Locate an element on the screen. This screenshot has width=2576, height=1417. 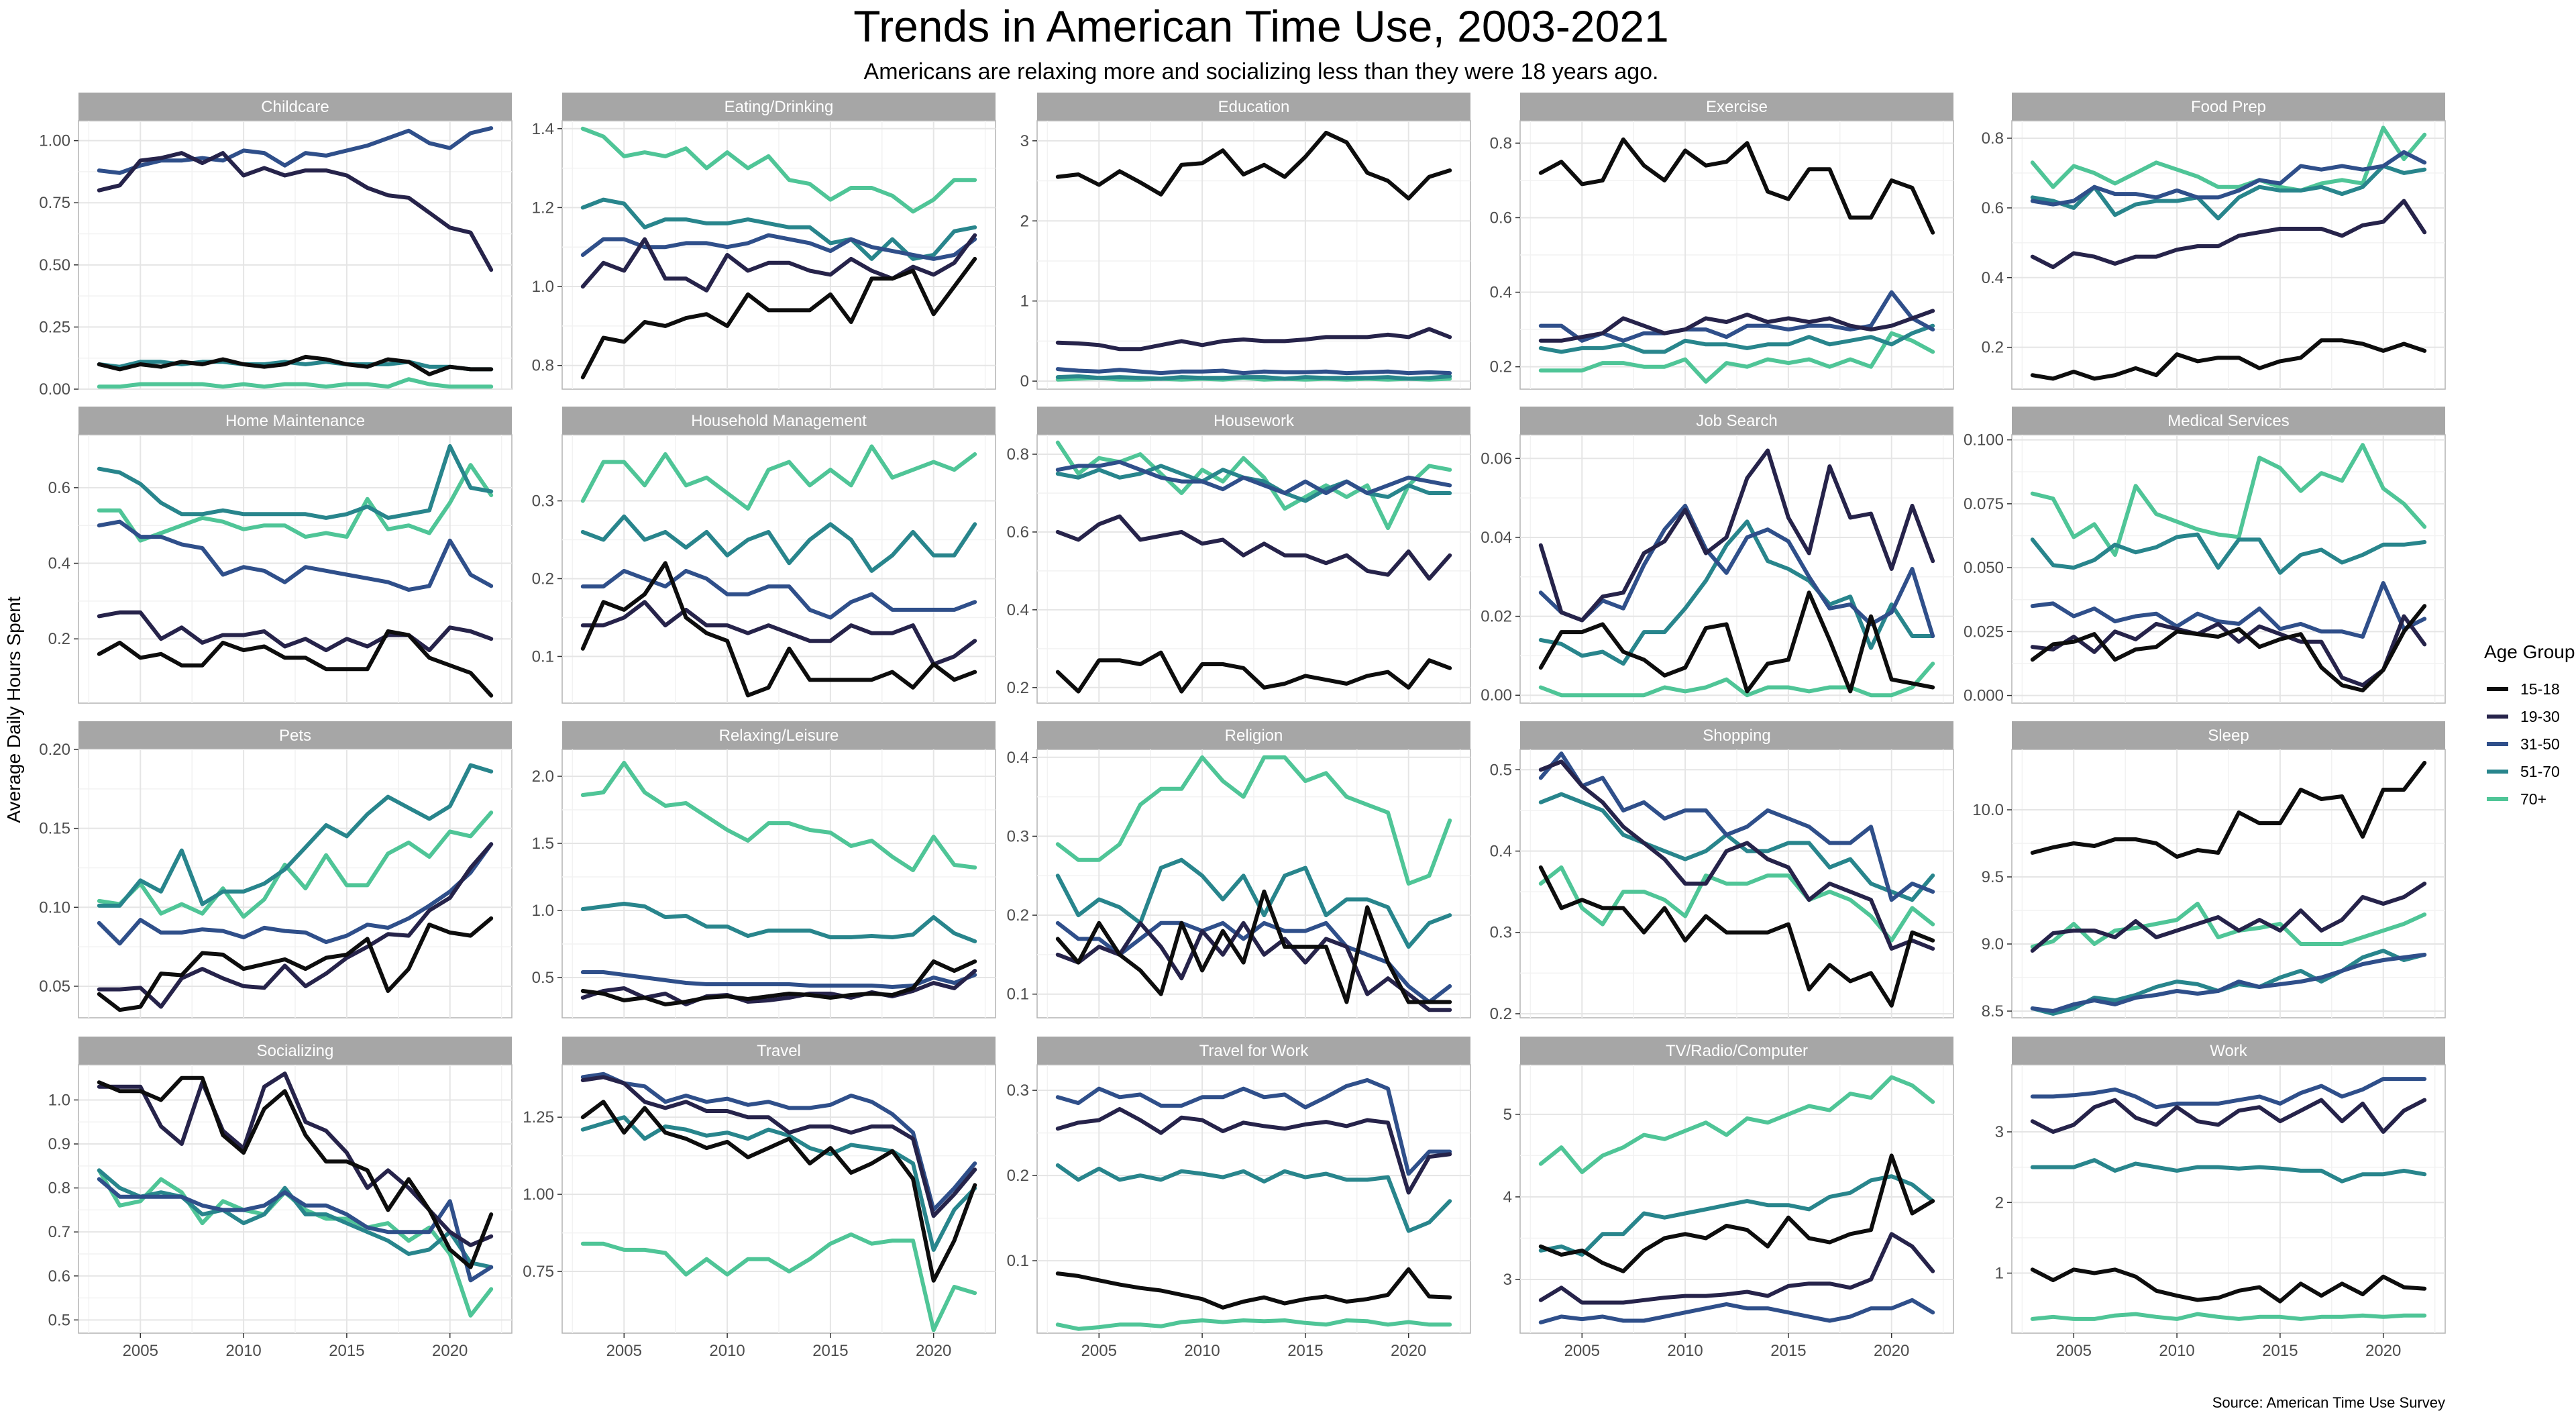
facet-panel: Education 0 1 2 3 is located at coordinates (1245, 241).